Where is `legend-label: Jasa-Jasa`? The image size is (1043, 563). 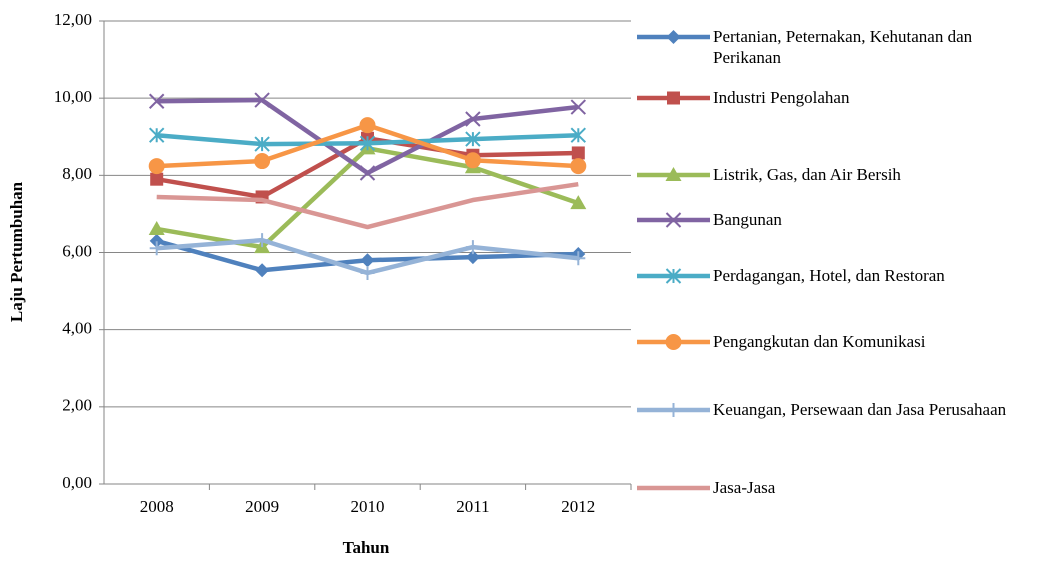
legend-label: Jasa-Jasa is located at coordinates (744, 487).